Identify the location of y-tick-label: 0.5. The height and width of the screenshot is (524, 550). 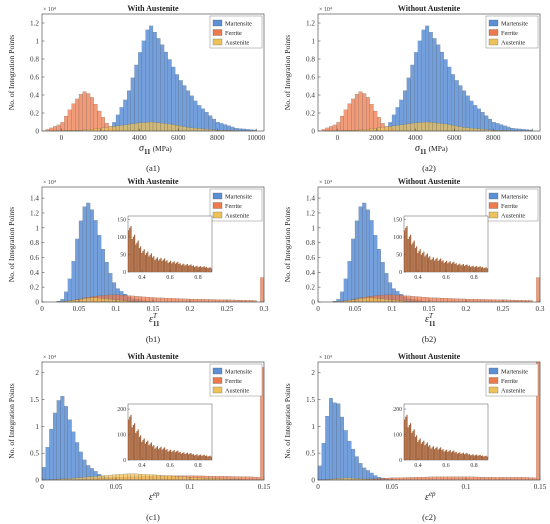
(34, 454).